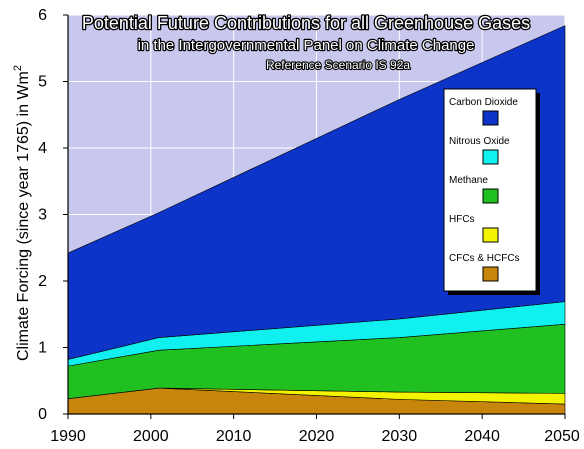  Describe the element at coordinates (42, 15) in the screenshot. I see `y-tick-label-6: 6` at that location.